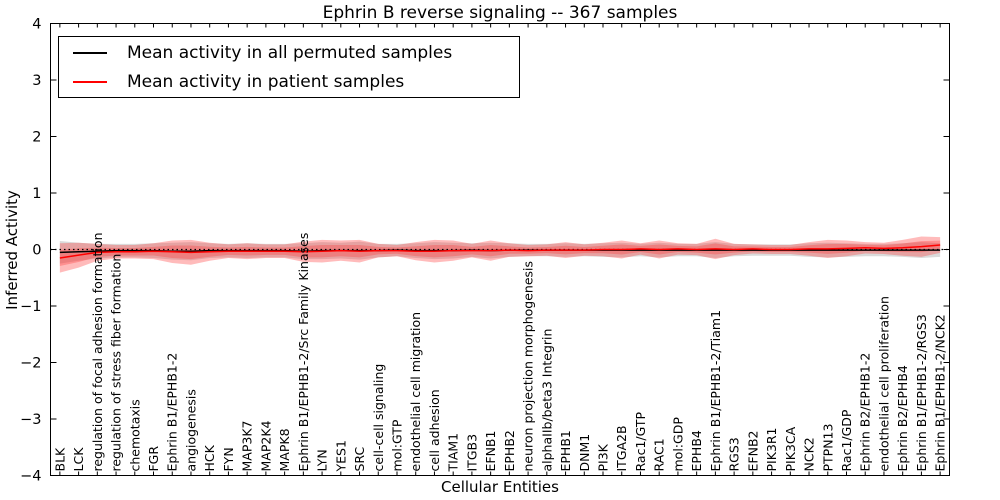  Describe the element at coordinates (266, 81) in the screenshot. I see `legend-item-label: Mean activity in patient samples` at that location.